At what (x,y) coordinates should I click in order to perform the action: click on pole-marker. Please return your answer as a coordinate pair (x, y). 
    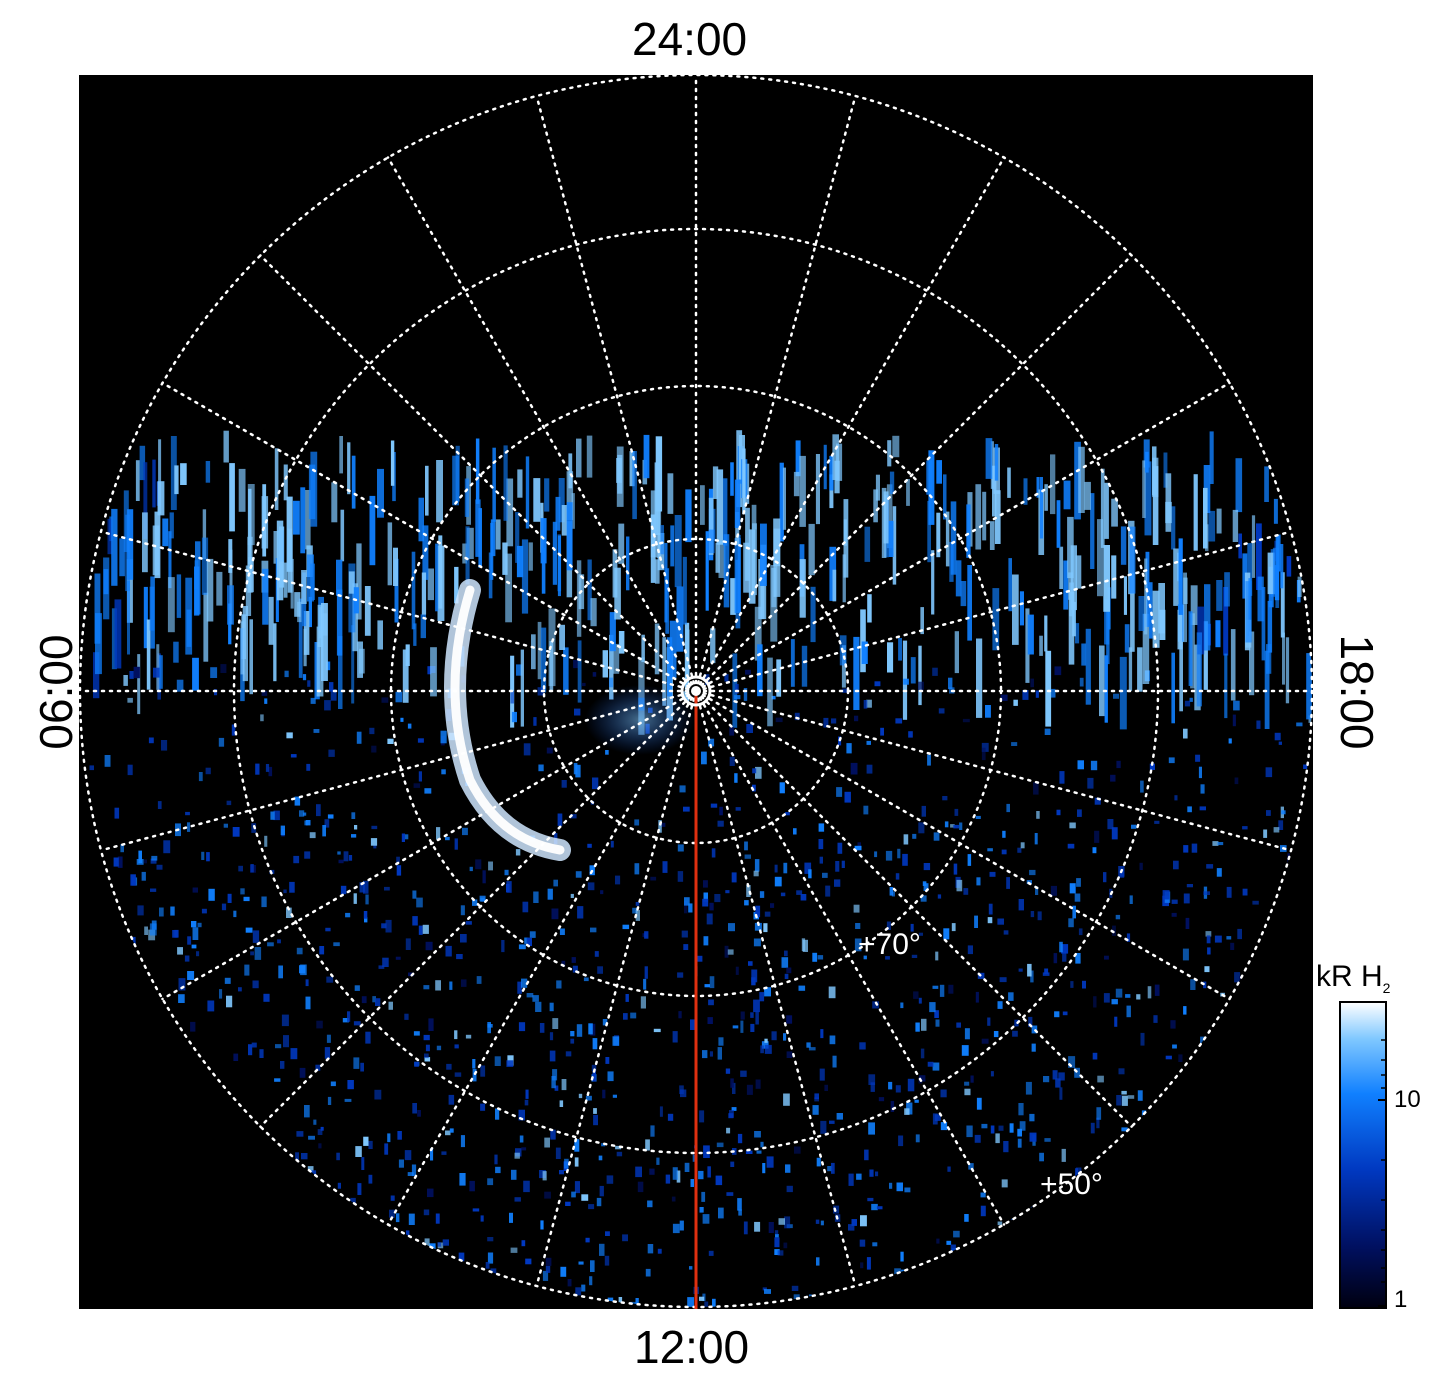
    Looking at the image, I should click on (696, 691).